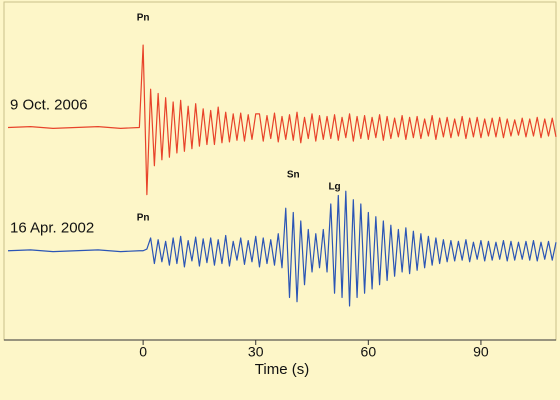  Describe the element at coordinates (49, 104) in the screenshot. I see `trace-label: 9 Oct. 2006` at that location.